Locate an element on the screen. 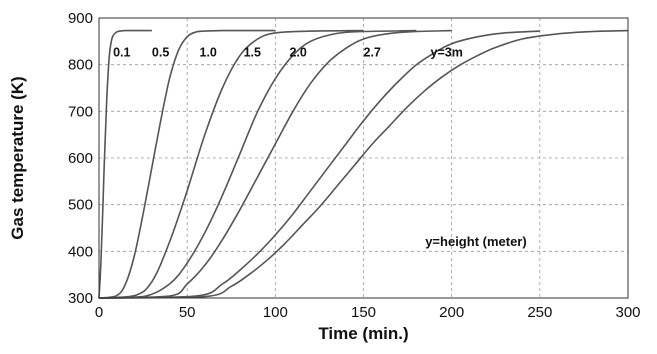  x-tick-label: 100 is located at coordinates (275, 312).